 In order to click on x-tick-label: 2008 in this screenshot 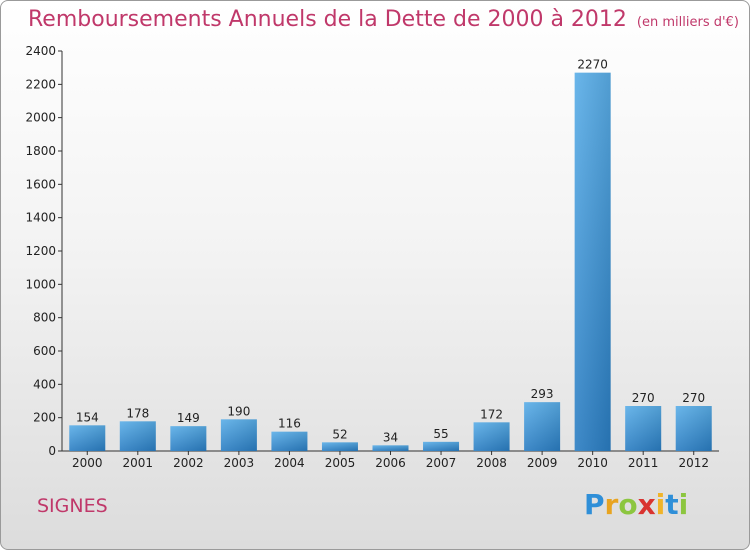, I will do `click(491, 463)`.